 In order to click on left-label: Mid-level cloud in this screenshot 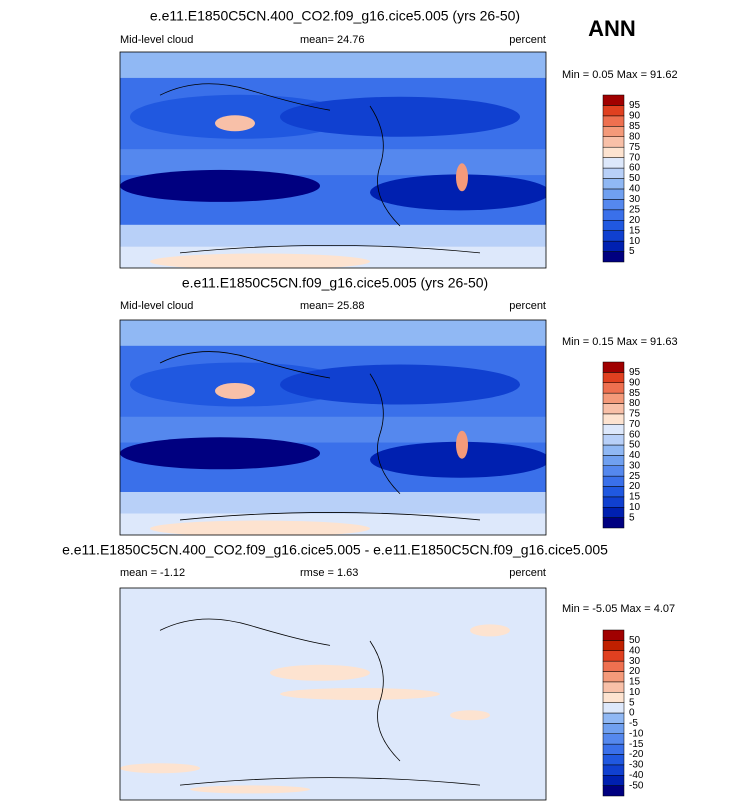, I will do `click(156, 40)`.